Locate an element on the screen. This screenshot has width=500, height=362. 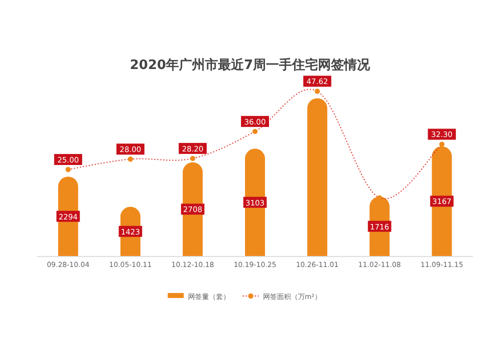
bar is located at coordinates (317, 177).